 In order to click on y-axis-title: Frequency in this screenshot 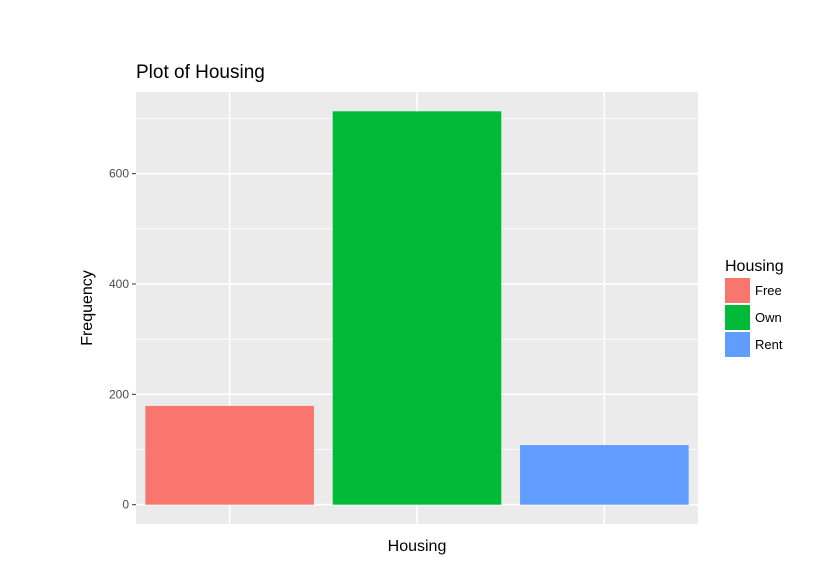, I will do `click(87, 308)`.